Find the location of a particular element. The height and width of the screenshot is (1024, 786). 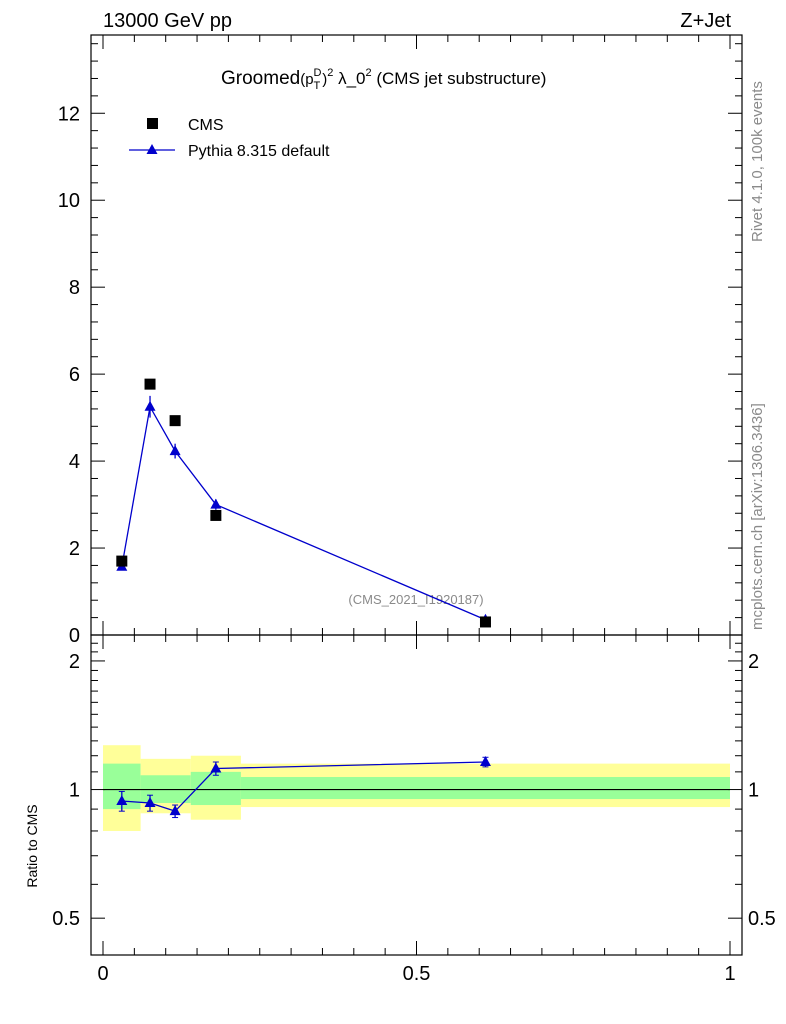

main-ytick-label: 12 is located at coordinates (69, 114).